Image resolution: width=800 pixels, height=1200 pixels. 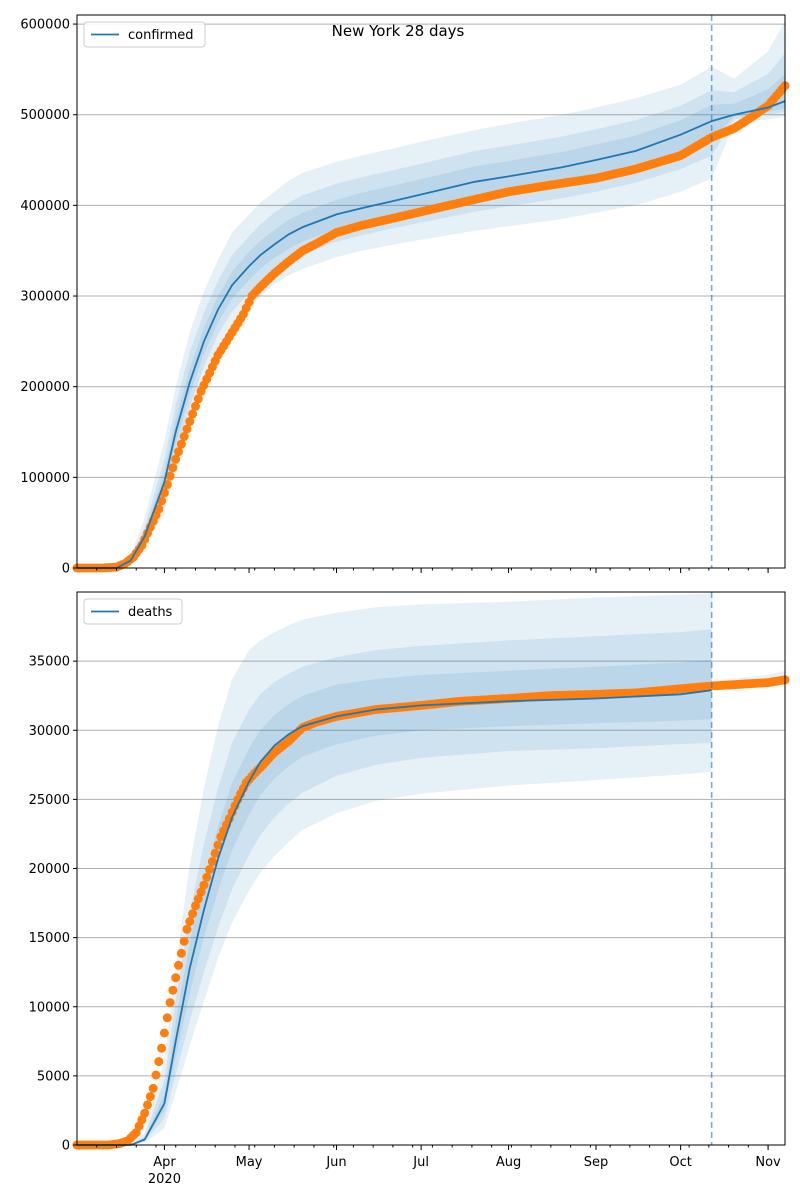 What do you see at coordinates (49, 938) in the screenshot?
I see `y-tick-label: 15000` at bounding box center [49, 938].